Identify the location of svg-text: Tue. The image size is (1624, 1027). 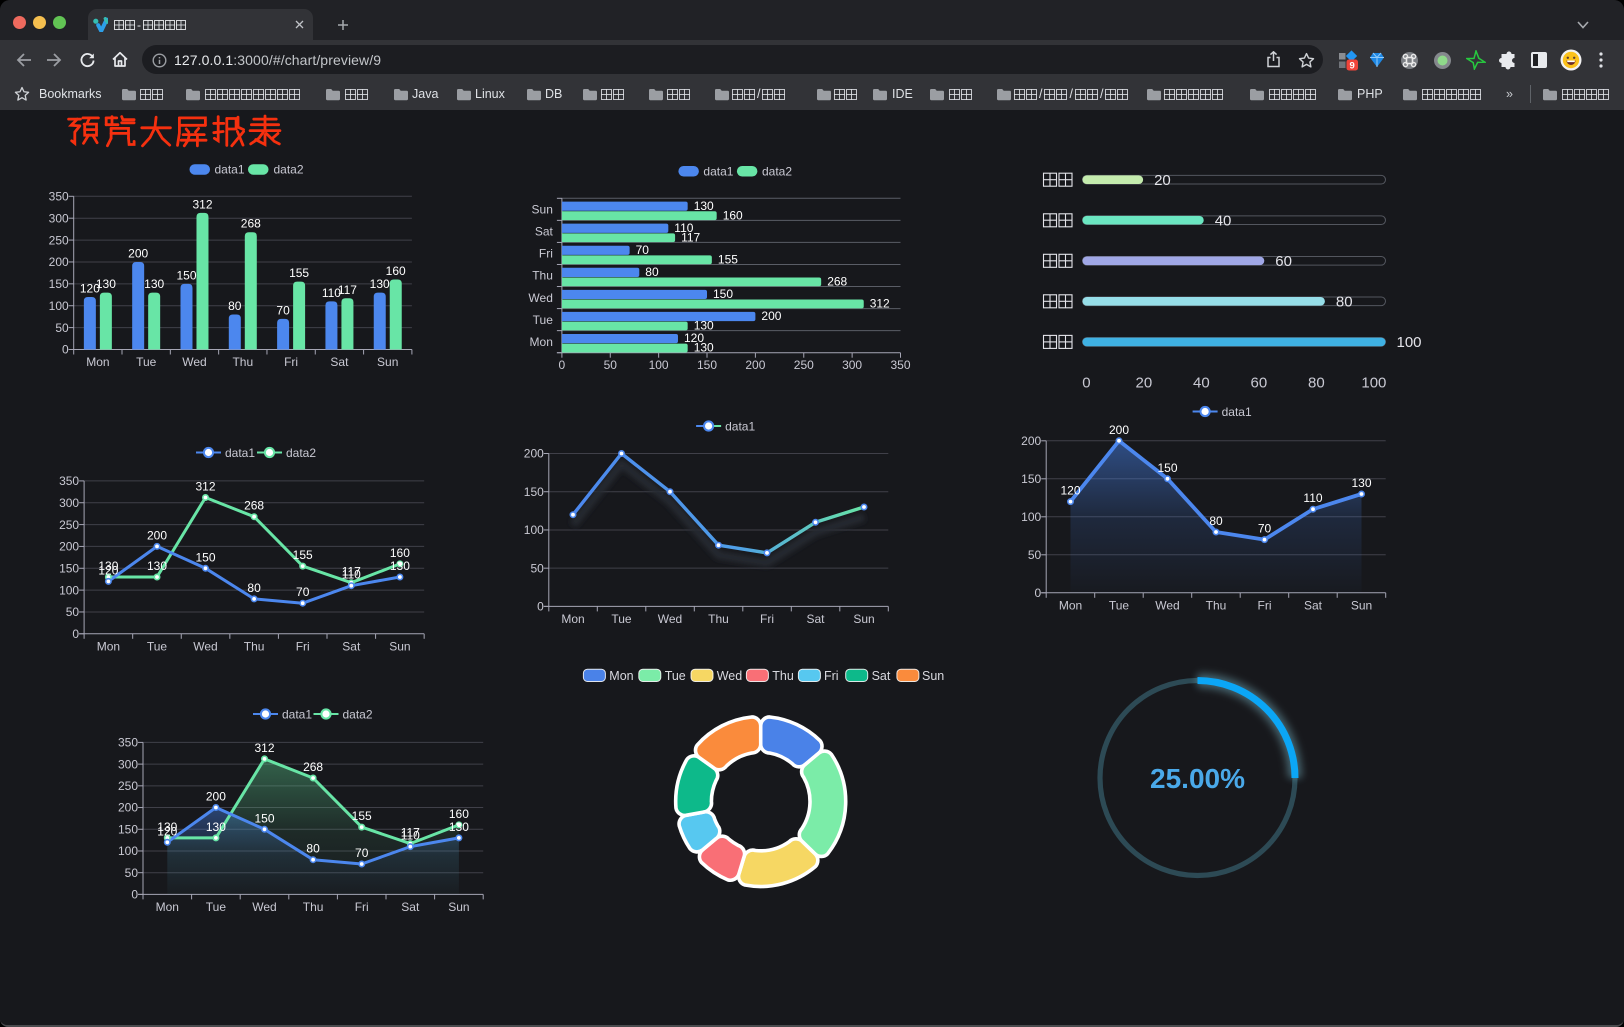
(543, 320).